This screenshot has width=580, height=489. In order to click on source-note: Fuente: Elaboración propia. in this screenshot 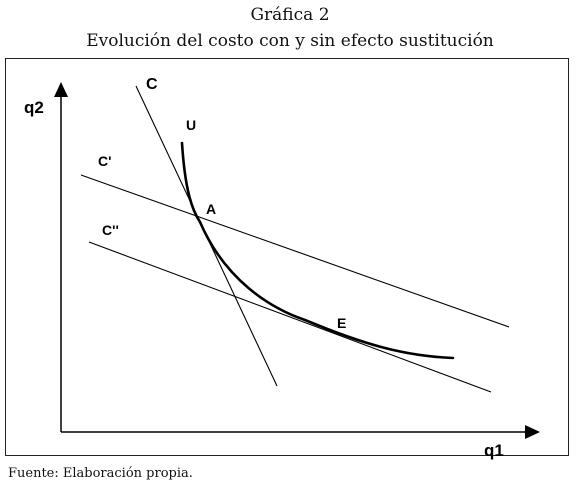, I will do `click(100, 473)`.